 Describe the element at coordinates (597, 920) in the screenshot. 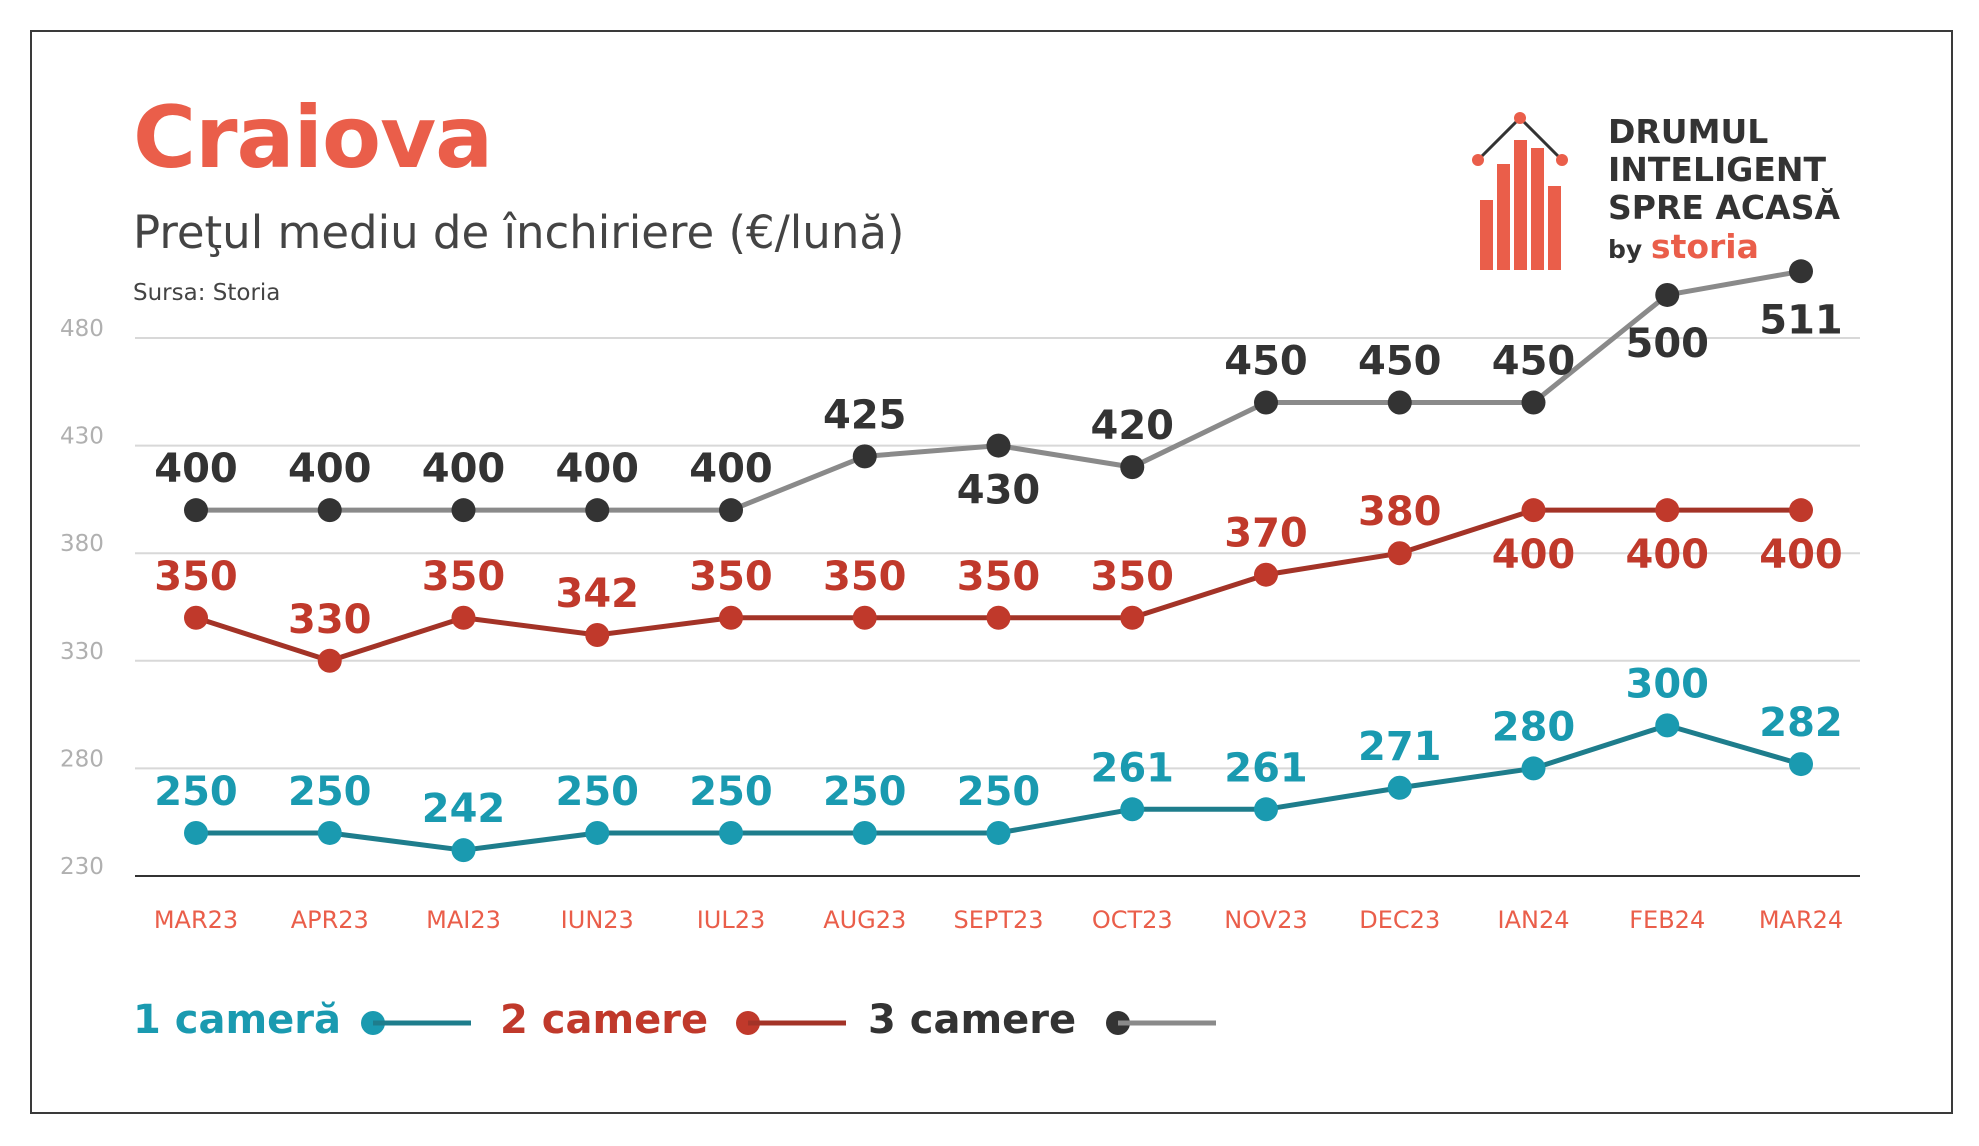

I see `x-tick-label: IUN23` at that location.